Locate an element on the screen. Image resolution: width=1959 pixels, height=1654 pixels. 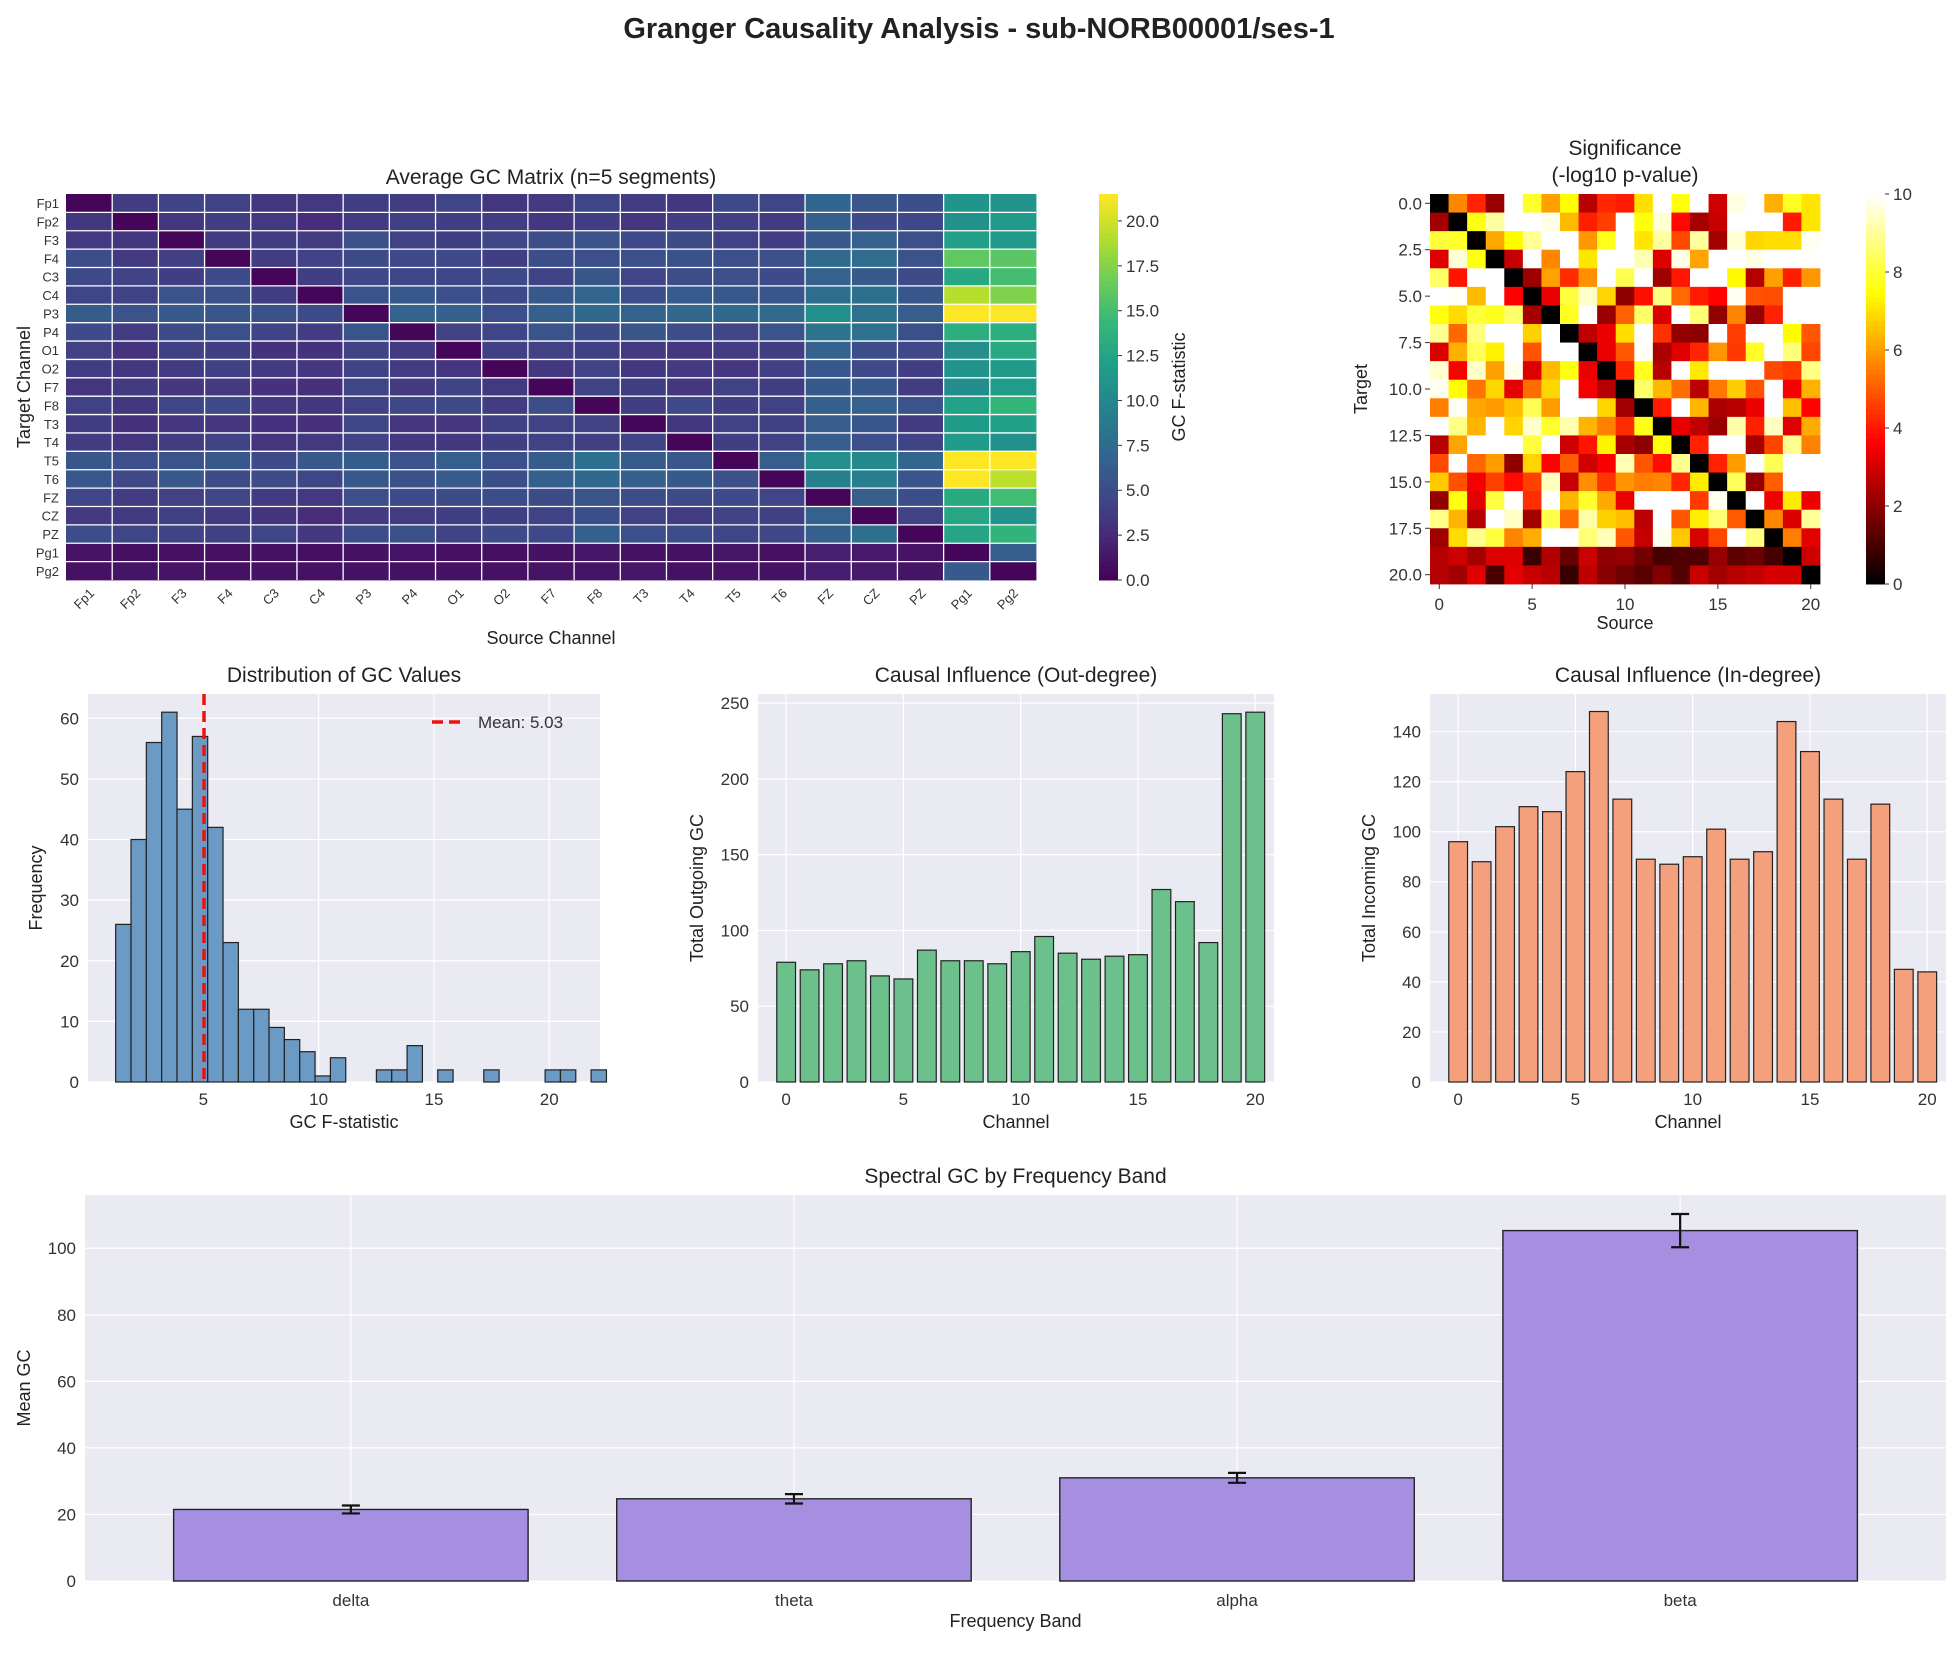
out-degree-xtick-label: 5 is located at coordinates (903, 1099).